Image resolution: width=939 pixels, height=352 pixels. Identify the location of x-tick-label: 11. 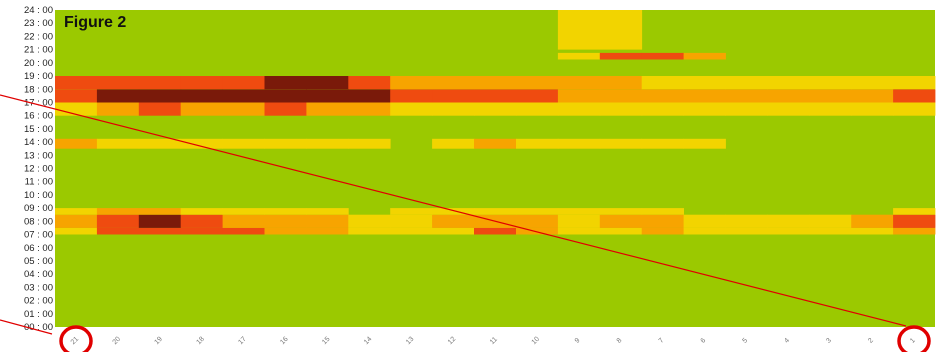
(494, 341).